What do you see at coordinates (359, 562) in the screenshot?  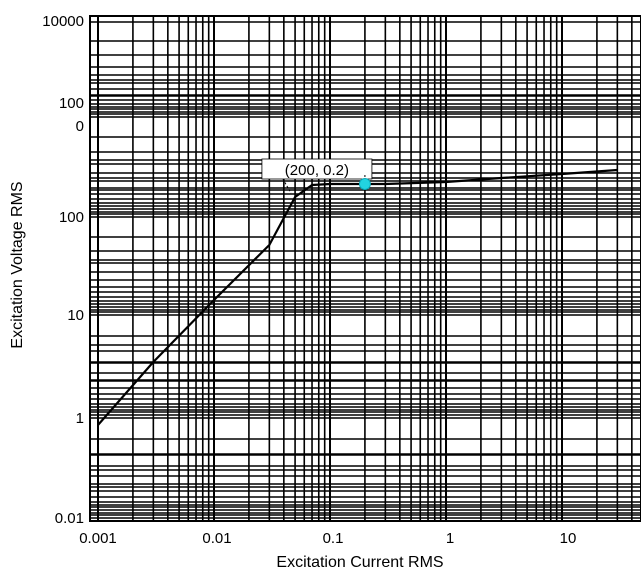 I see `x-axis-label: Excitation Current RMS` at bounding box center [359, 562].